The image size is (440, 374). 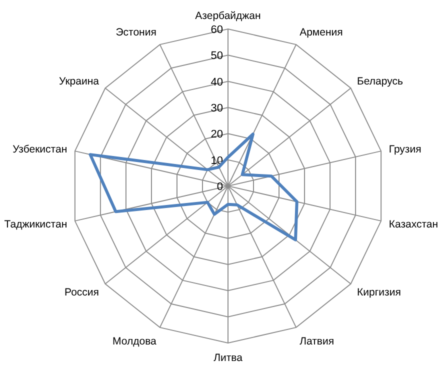 What do you see at coordinates (216, 30) in the screenshot?
I see `y-tick-label: 60` at bounding box center [216, 30].